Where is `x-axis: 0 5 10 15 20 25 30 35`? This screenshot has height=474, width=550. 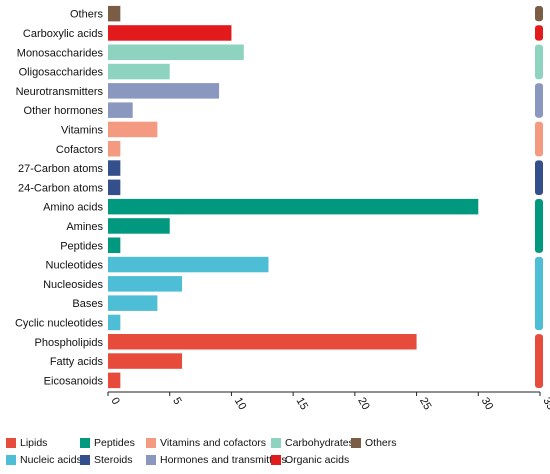
x-axis: 0 5 10 15 20 25 30 35 is located at coordinates (328, 402).